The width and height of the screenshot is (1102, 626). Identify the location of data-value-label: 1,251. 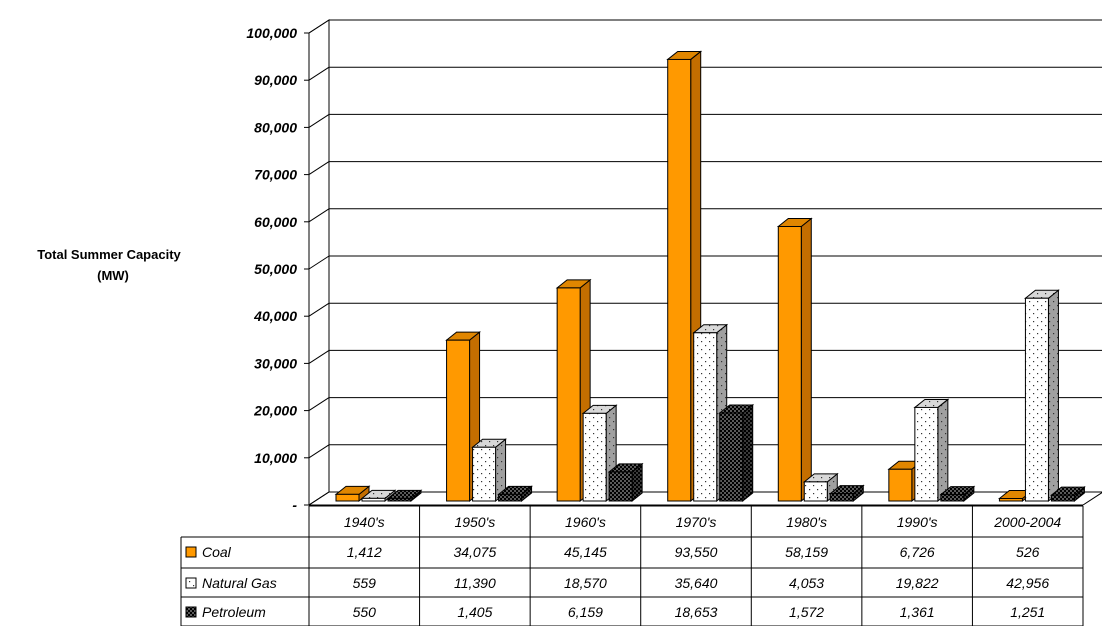
(1027, 612).